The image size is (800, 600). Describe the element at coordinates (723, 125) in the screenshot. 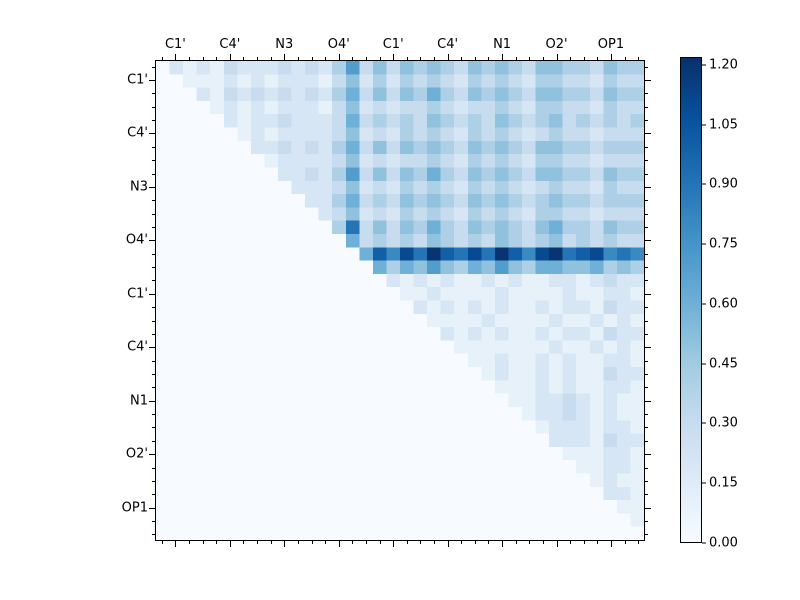

I see `colorbar-tick-label: 1.05` at that location.